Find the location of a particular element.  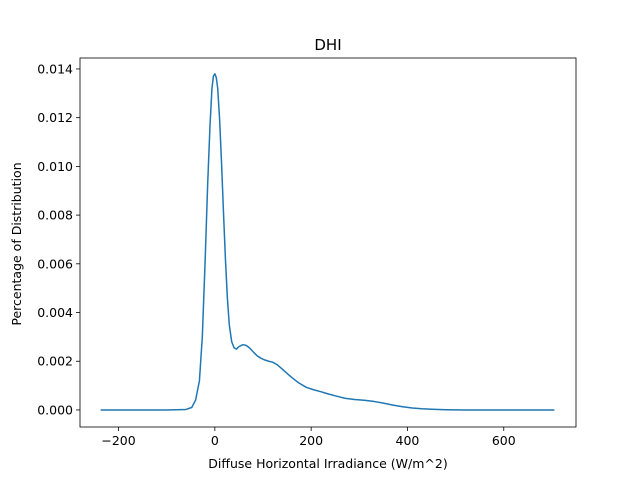

y-tick-label: 0.004 is located at coordinates (55, 312).